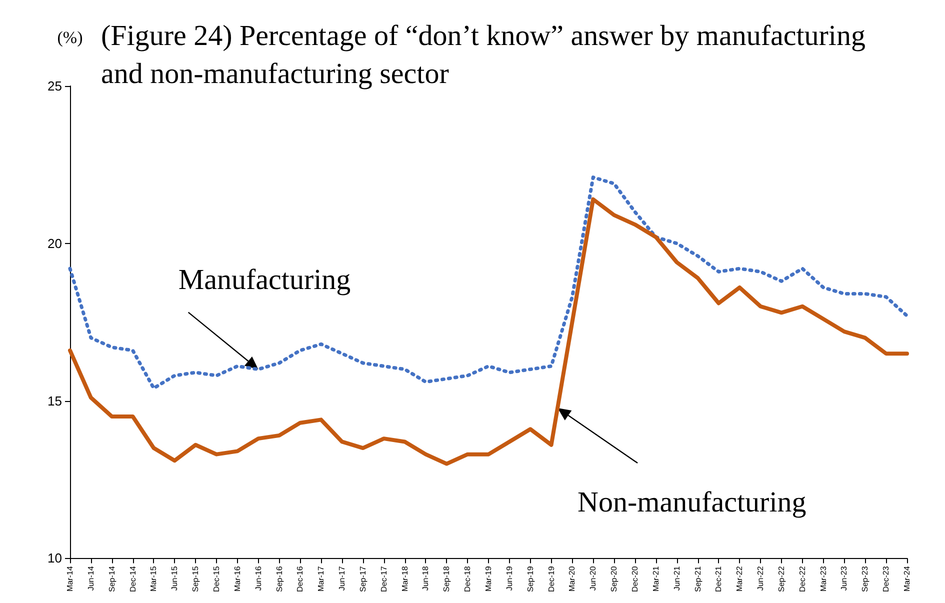 The image size is (945, 603). Describe the element at coordinates (342, 578) in the screenshot. I see `x-tick-label: Jun-17` at that location.